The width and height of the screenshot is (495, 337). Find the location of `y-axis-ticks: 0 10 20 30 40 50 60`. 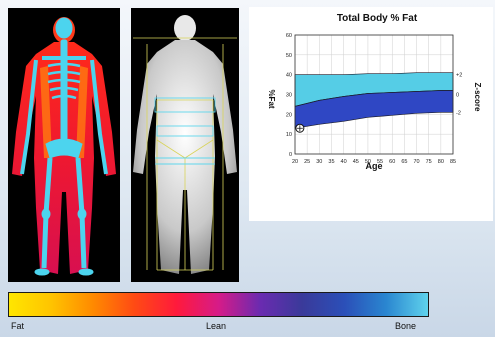

y-axis-ticks: 0 10 20 30 40 50 60 is located at coordinates (289, 95).